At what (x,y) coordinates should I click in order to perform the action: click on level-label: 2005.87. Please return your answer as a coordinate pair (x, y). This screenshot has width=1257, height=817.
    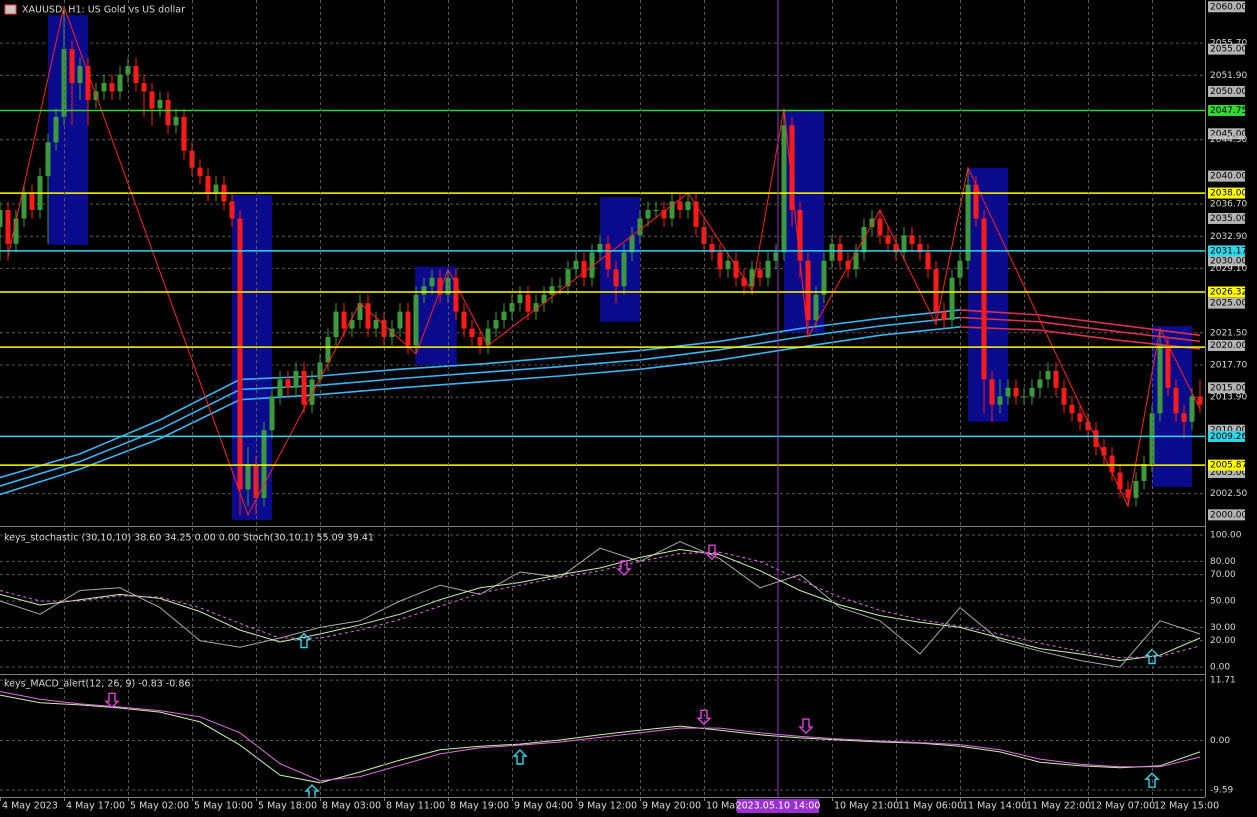
    Looking at the image, I should click on (1228, 466).